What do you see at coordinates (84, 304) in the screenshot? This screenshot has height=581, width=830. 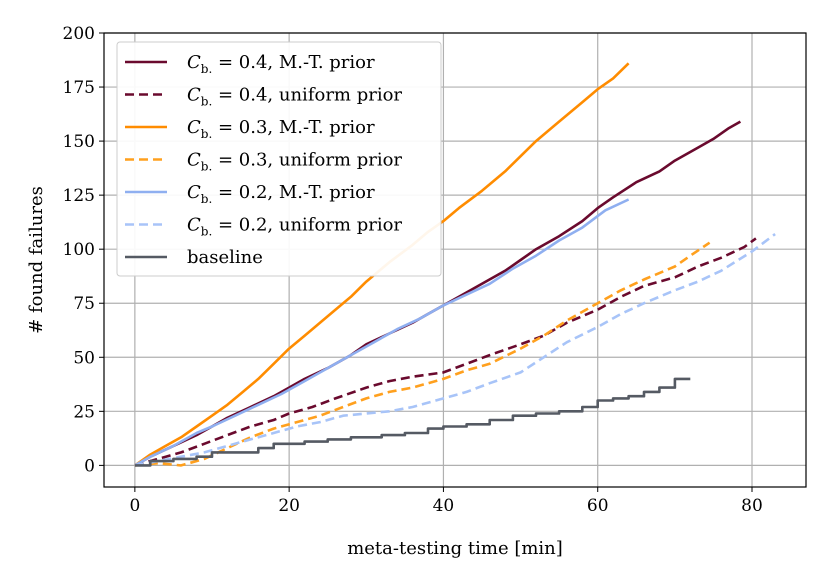 I see `y-tick-label: 75` at bounding box center [84, 304].